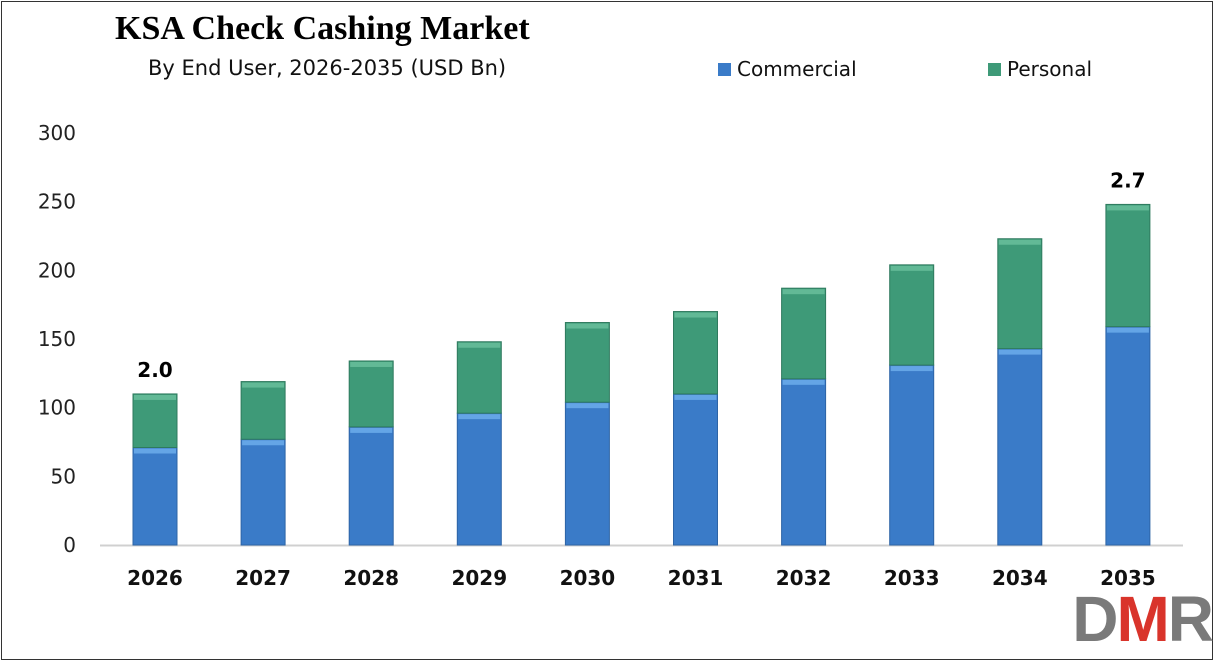  What do you see at coordinates (371, 394) in the screenshot?
I see `bar-personal-2028` at bounding box center [371, 394].